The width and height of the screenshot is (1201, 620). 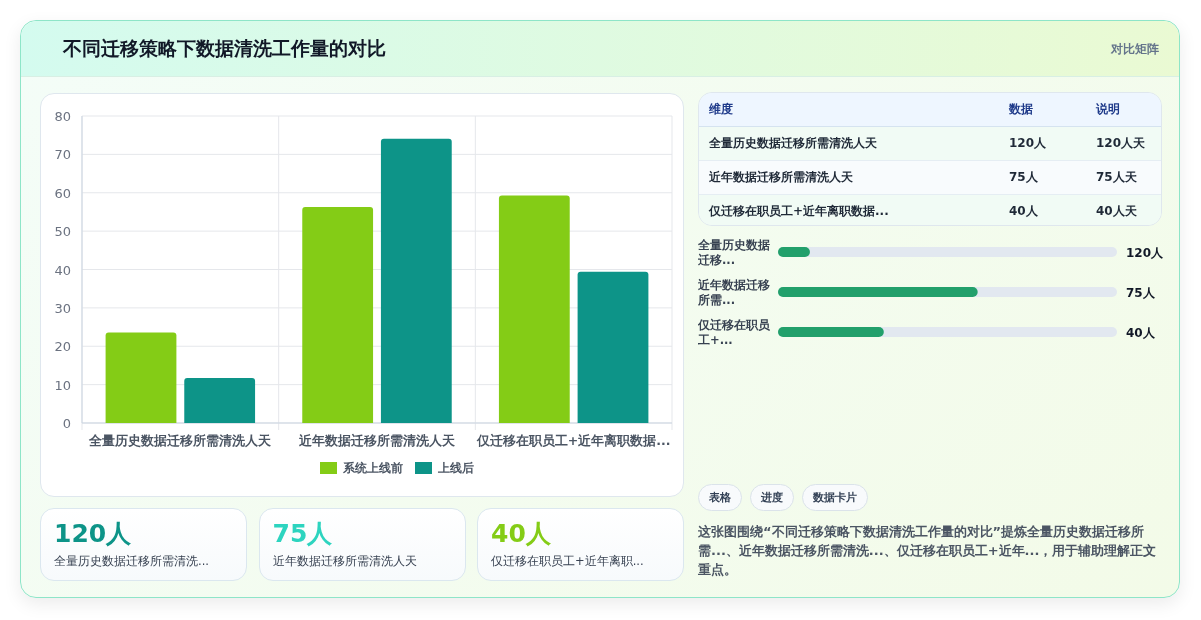 I want to click on x-tick-label: 近年数据迁移所需清洗人天, so click(x=376, y=440).